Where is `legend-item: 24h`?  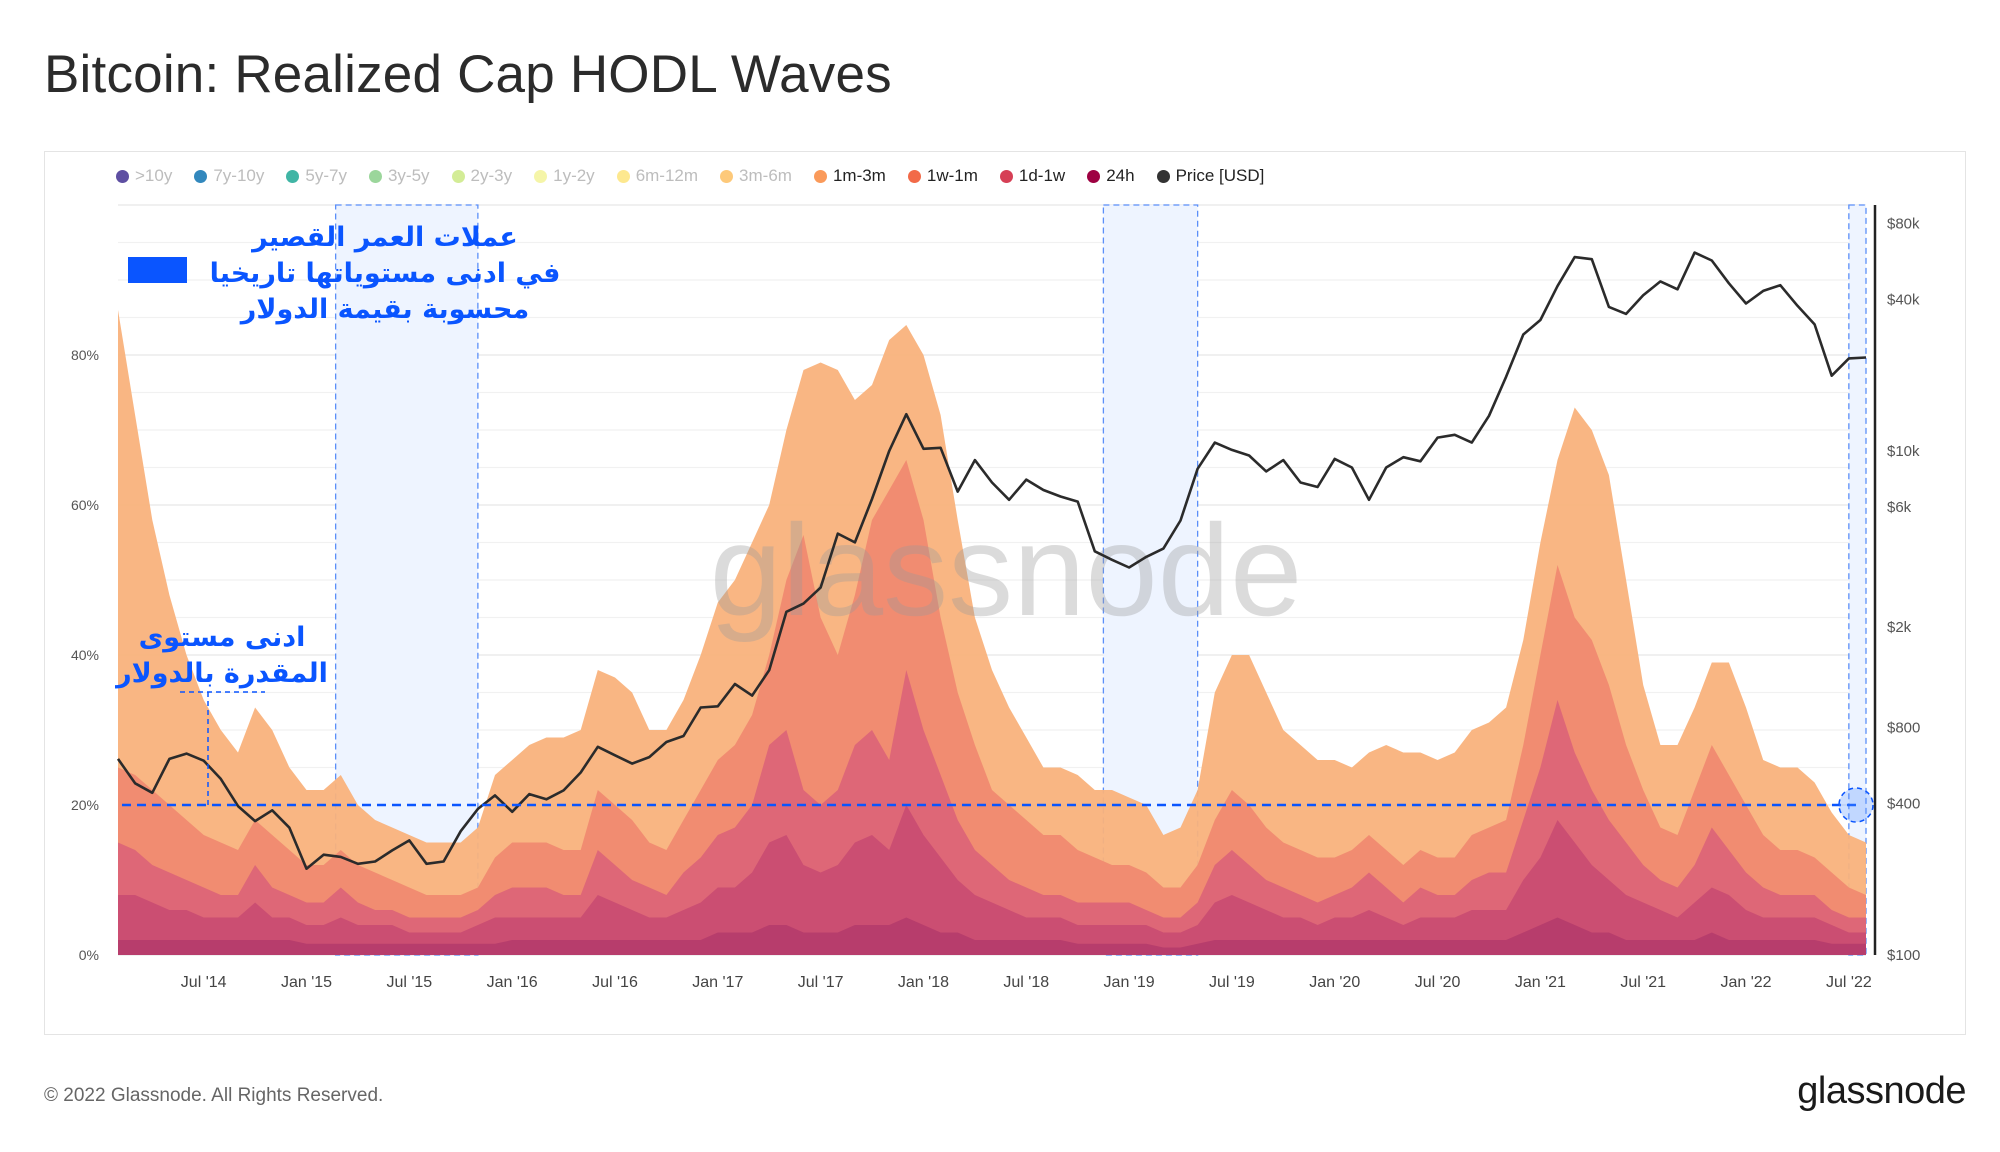
legend-item: 24h is located at coordinates (1111, 176).